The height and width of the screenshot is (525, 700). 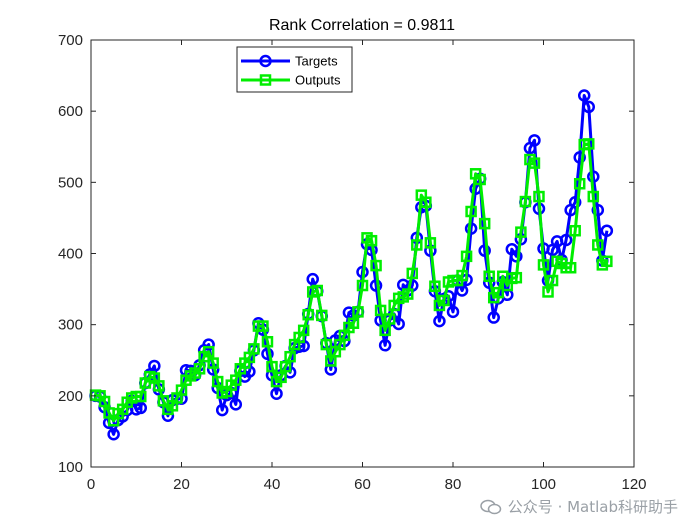 I want to click on legend-label-targets: Targets, so click(x=316, y=61).